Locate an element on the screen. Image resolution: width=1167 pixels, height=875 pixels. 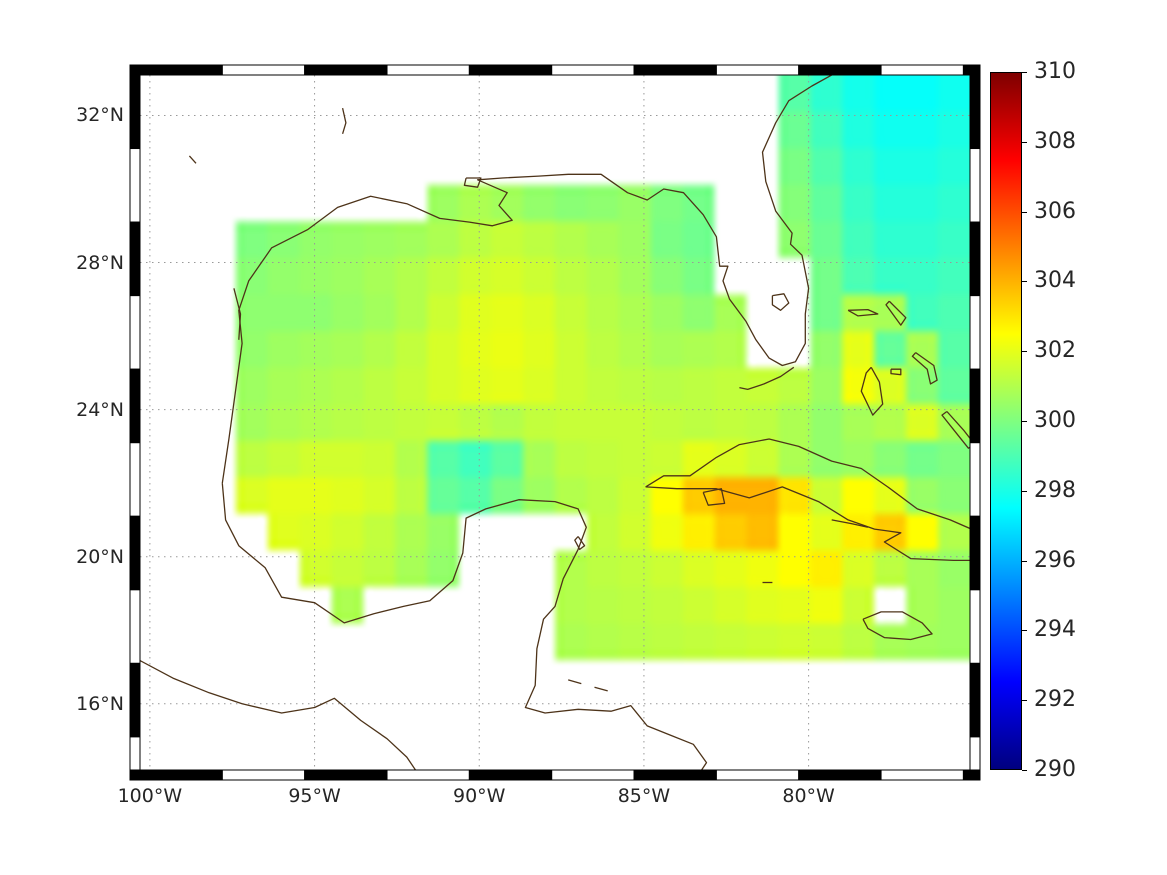
y-tick-label: 20°N is located at coordinates (100, 556).